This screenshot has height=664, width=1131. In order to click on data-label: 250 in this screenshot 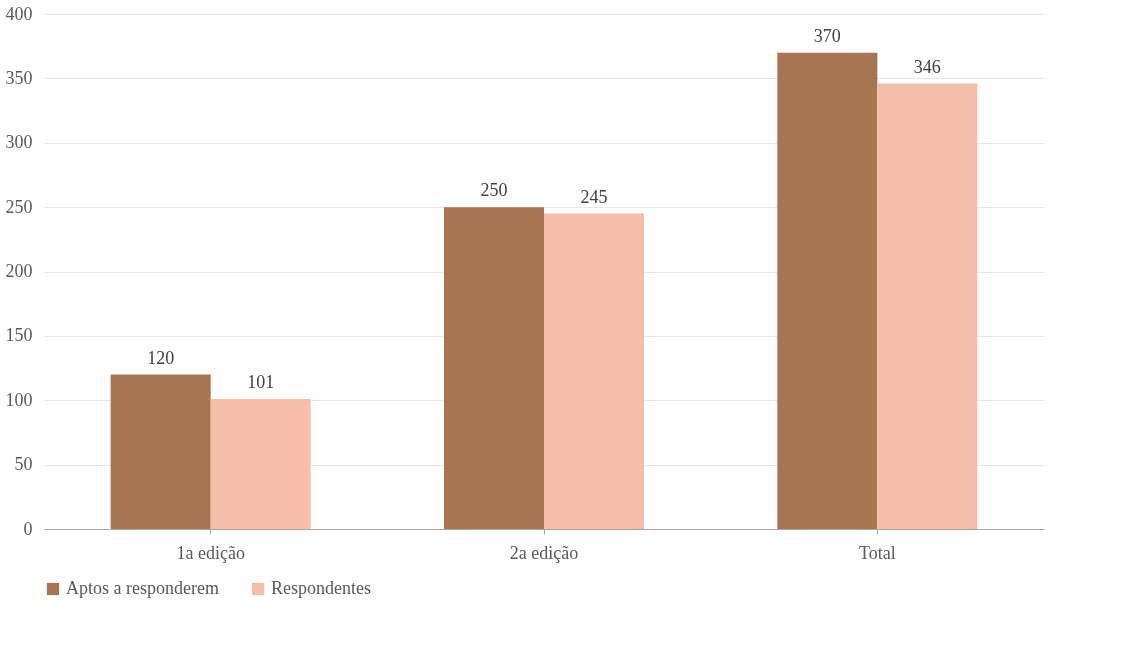, I will do `click(494, 190)`.